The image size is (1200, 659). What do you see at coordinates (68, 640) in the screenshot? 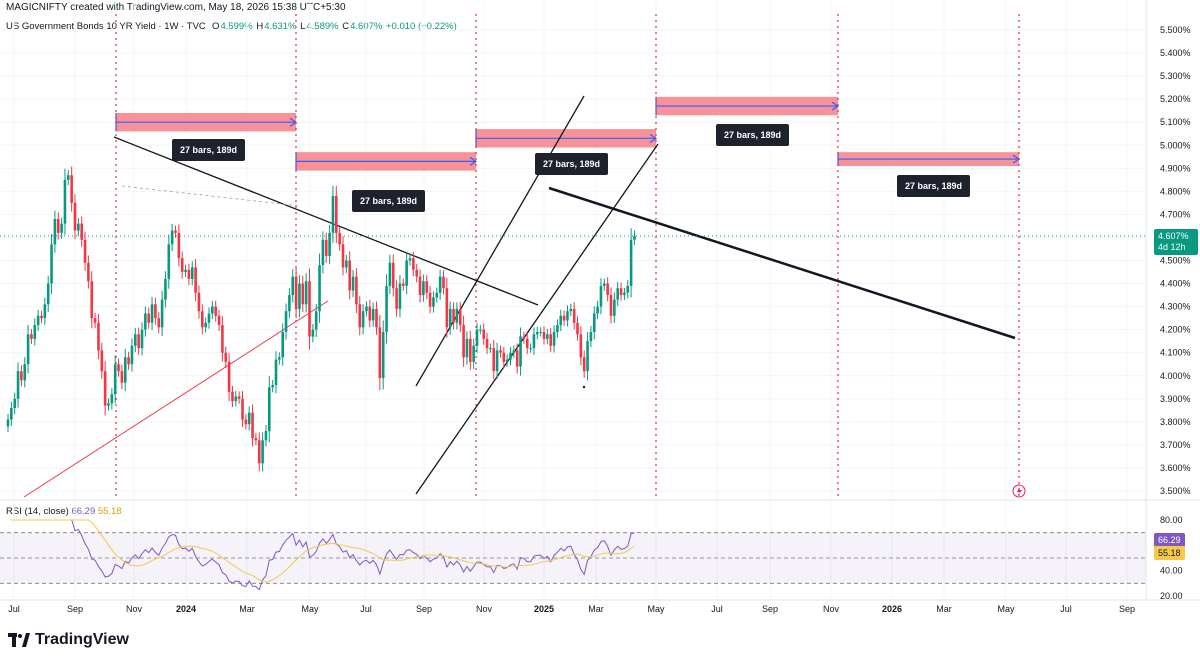
I see `tradingview-logo: TradingView` at bounding box center [68, 640].